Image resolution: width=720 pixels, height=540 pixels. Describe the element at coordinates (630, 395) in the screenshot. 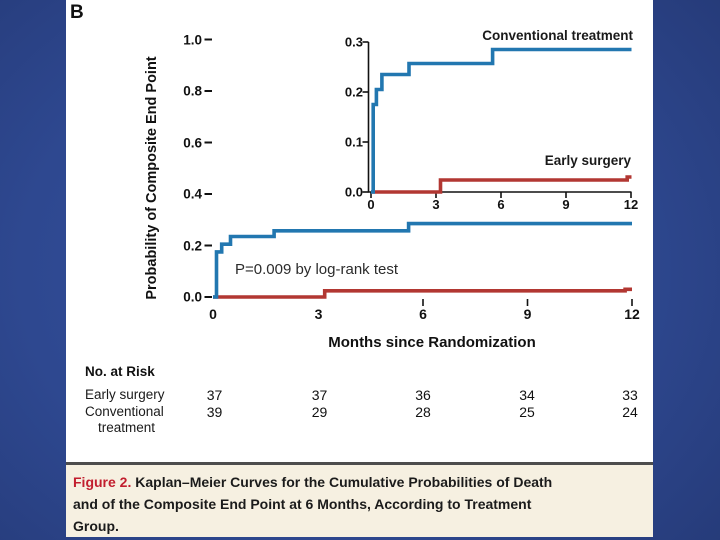

I see `risk-value-row0-t12: 33` at that location.